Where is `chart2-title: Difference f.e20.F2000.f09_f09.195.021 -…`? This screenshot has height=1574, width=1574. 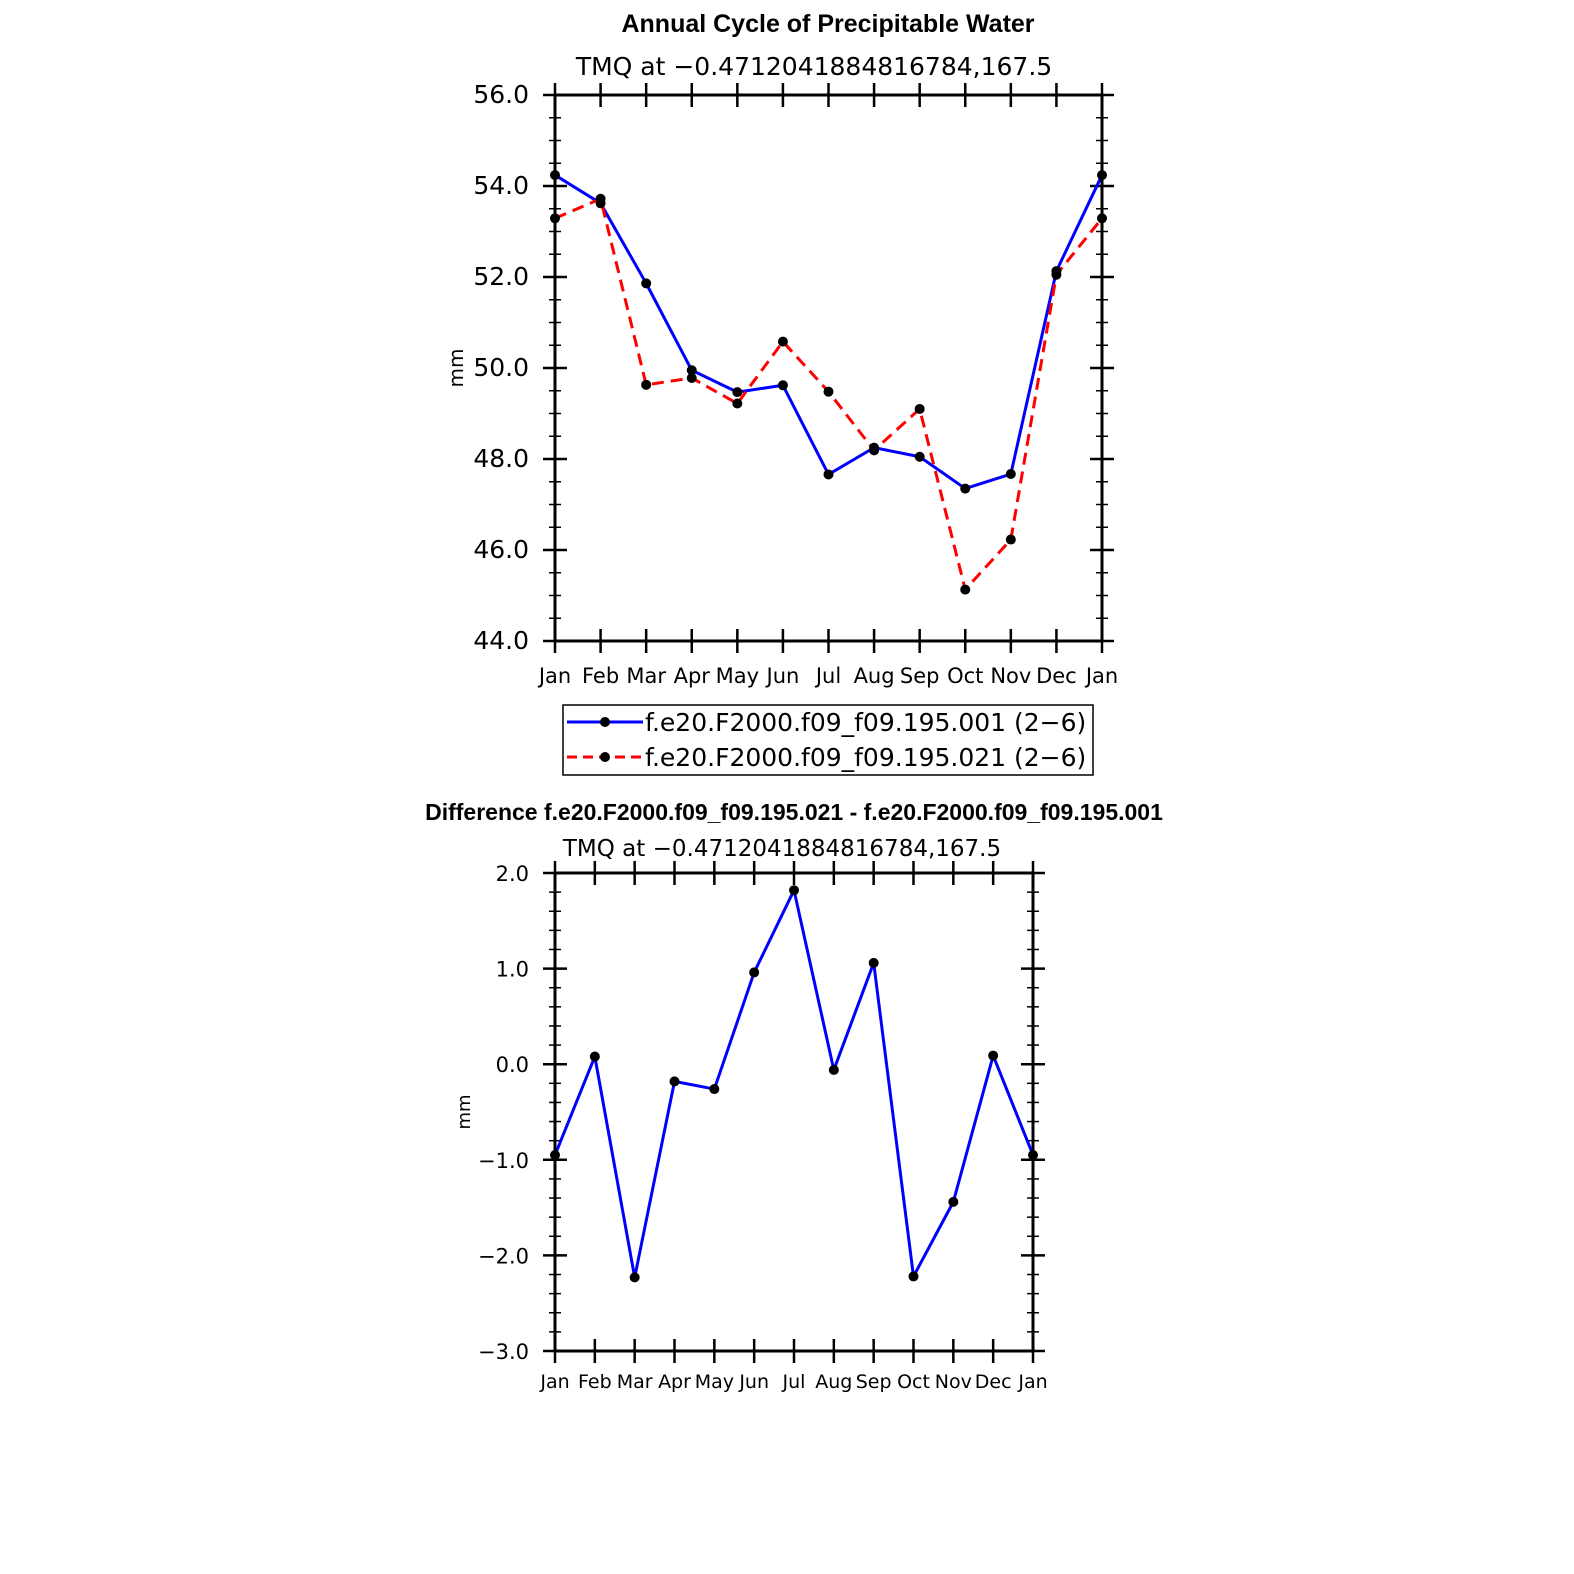
chart2-title: Difference f.e20.F2000.f09_f09.195.021 -… is located at coordinates (794, 812).